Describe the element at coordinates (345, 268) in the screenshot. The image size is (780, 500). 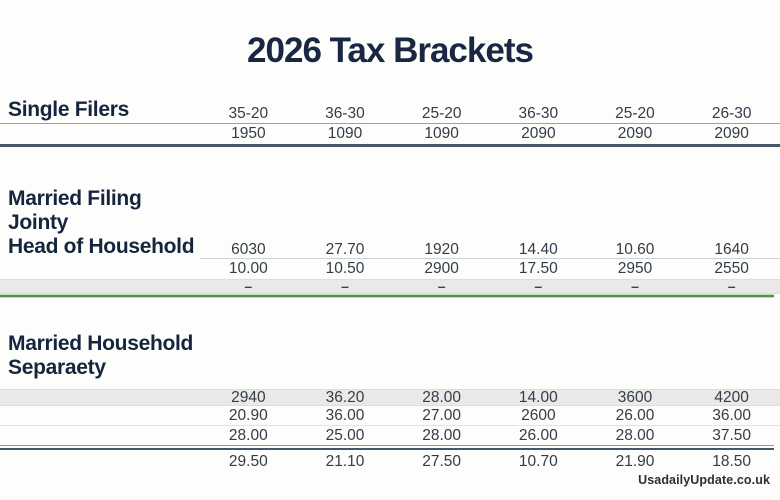
I see `table-cell: 10.50` at that location.